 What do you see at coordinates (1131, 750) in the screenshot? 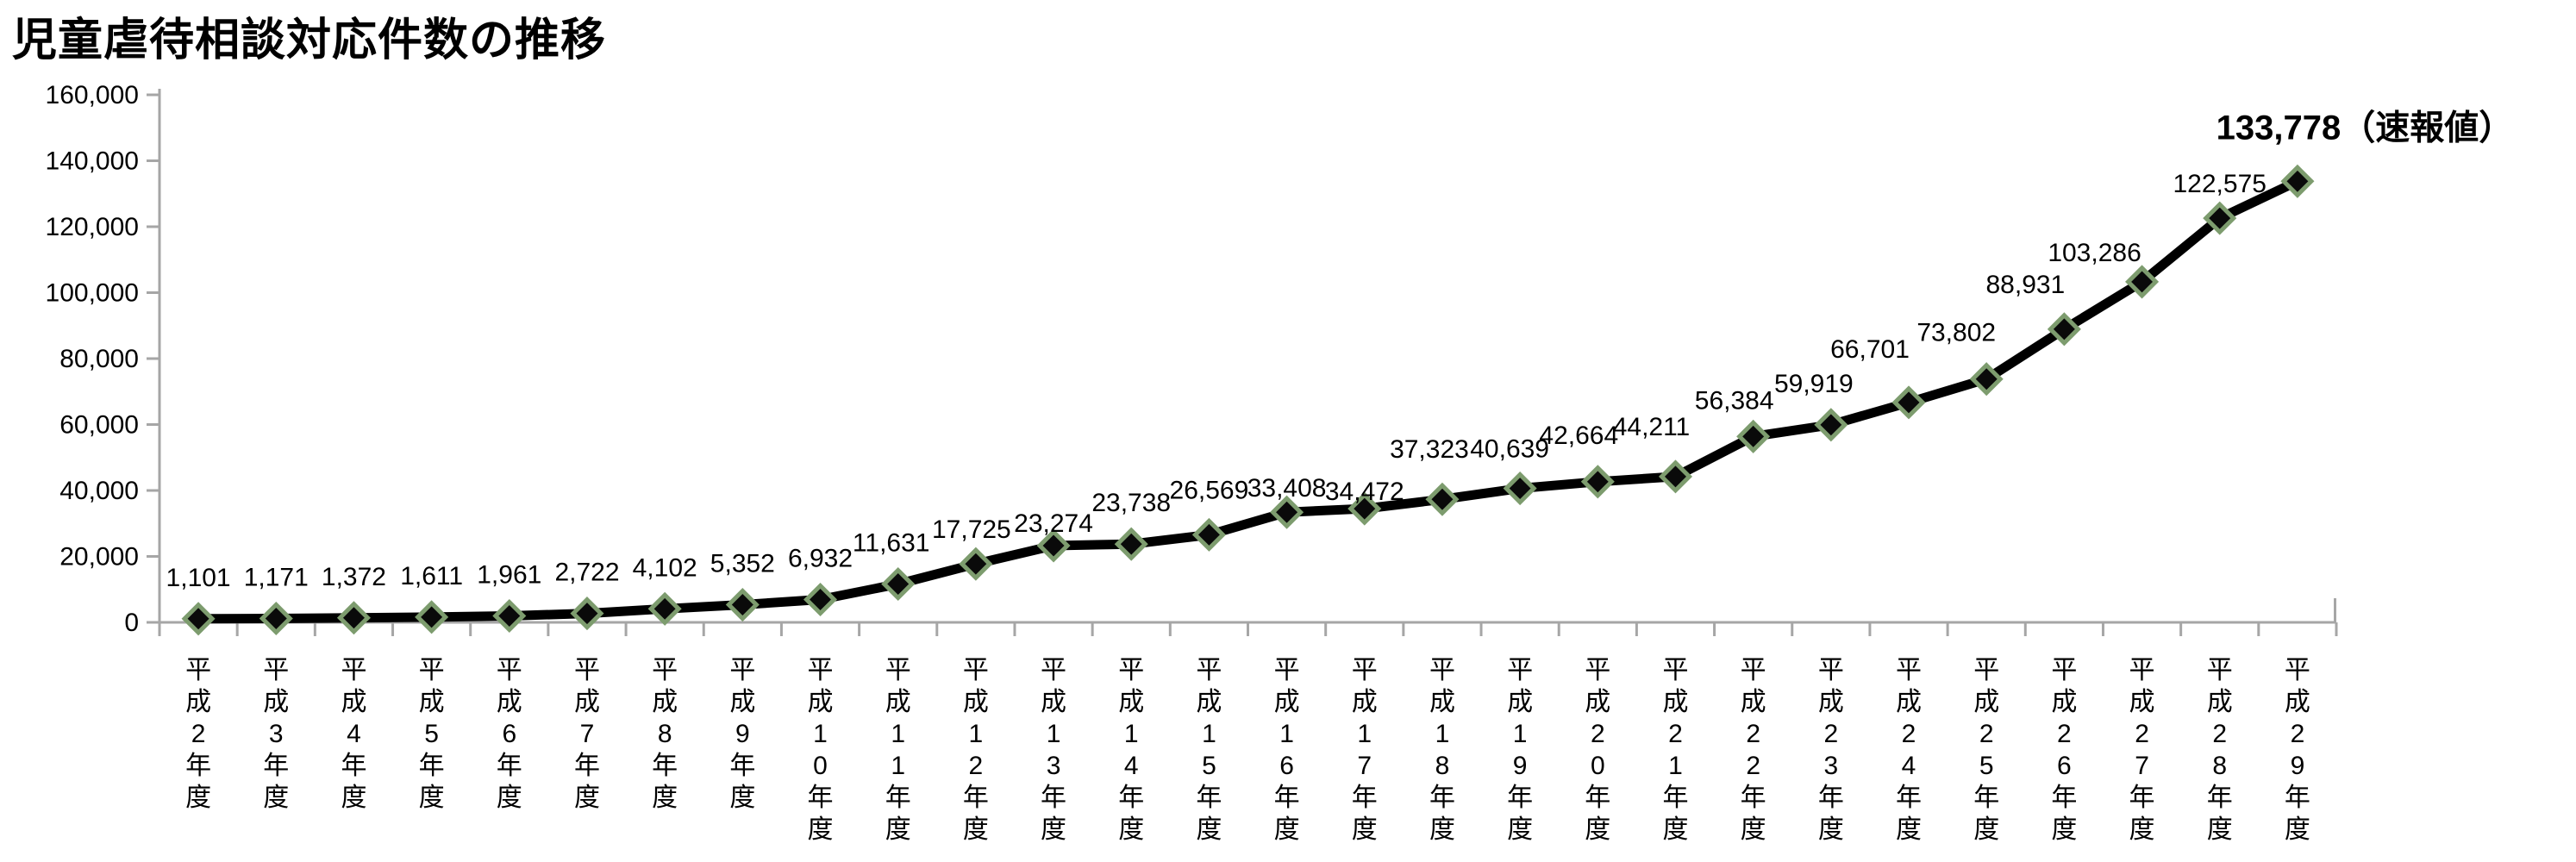
I see `x-category-label: 平成 1 4 年度` at bounding box center [1131, 750].